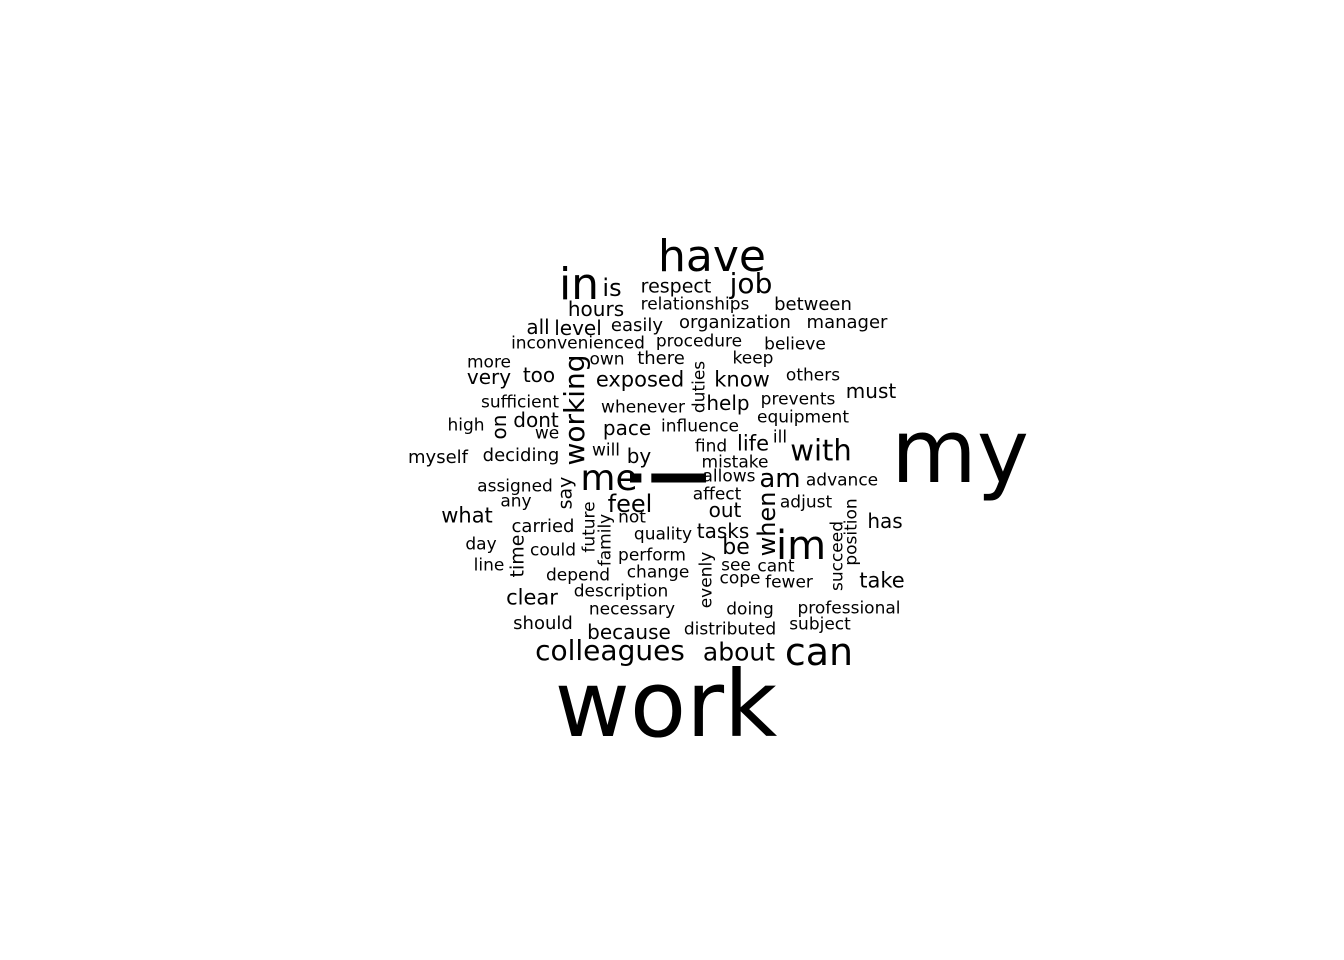 This screenshot has width=1344, height=960. I want to click on word-exposed: exposed, so click(640, 379).